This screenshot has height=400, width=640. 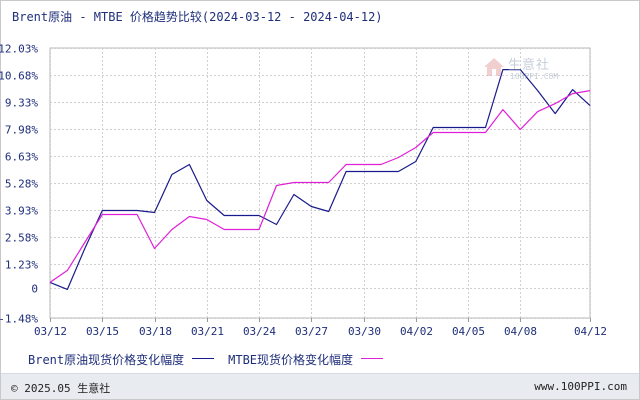 What do you see at coordinates (259, 331) in the screenshot?
I see `x-tick-label: 03/24` at bounding box center [259, 331].